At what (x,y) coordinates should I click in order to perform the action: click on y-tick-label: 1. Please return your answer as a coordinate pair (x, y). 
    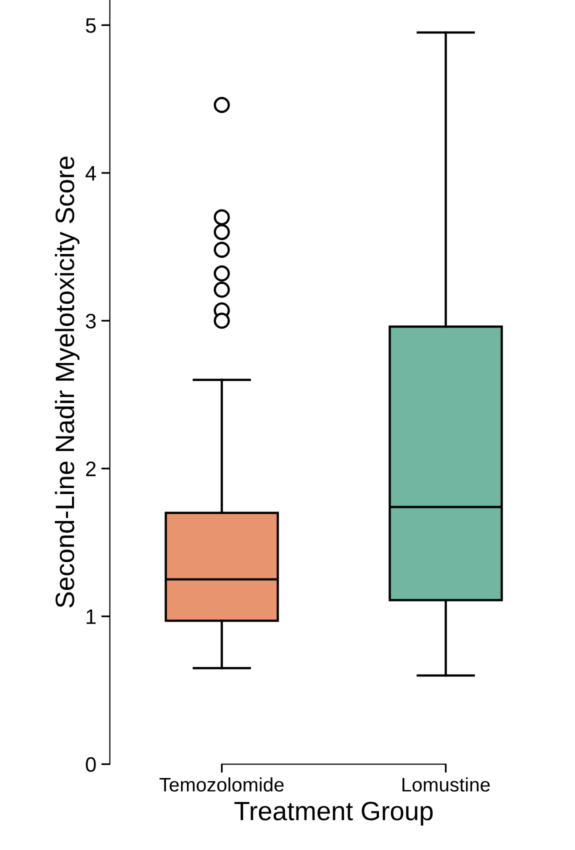
    Looking at the image, I should click on (91, 617).